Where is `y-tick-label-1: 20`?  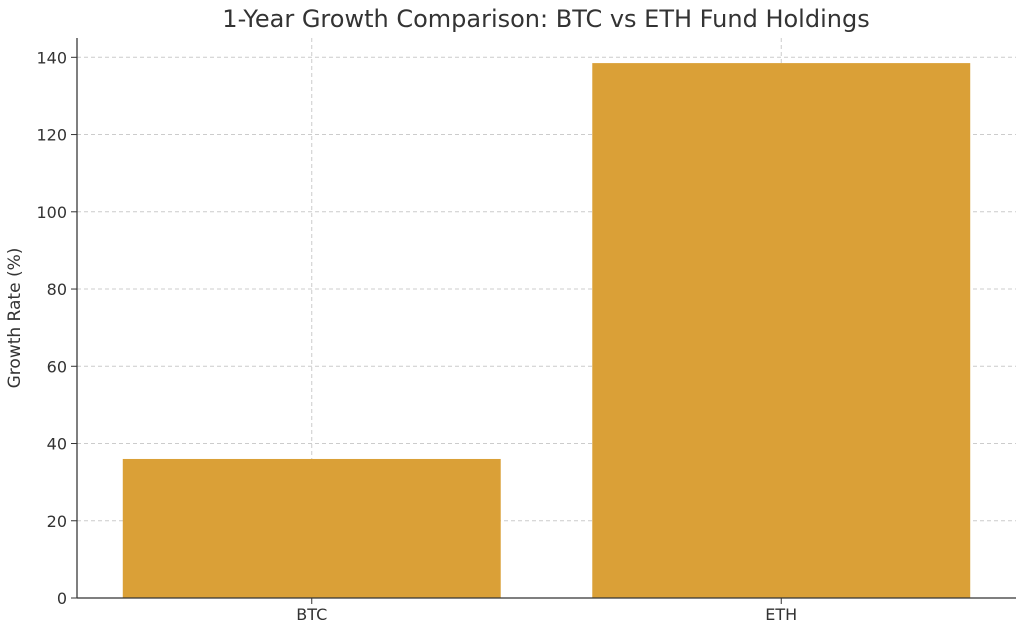
y-tick-label-1: 20 is located at coordinates (57, 521).